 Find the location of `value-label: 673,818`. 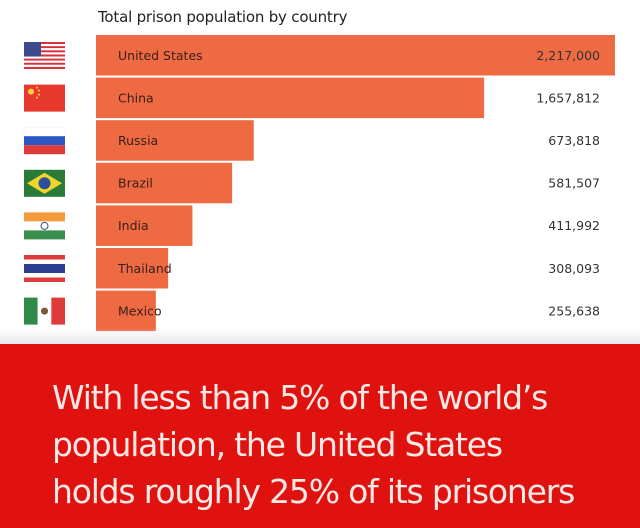

value-label: 673,818 is located at coordinates (574, 140).